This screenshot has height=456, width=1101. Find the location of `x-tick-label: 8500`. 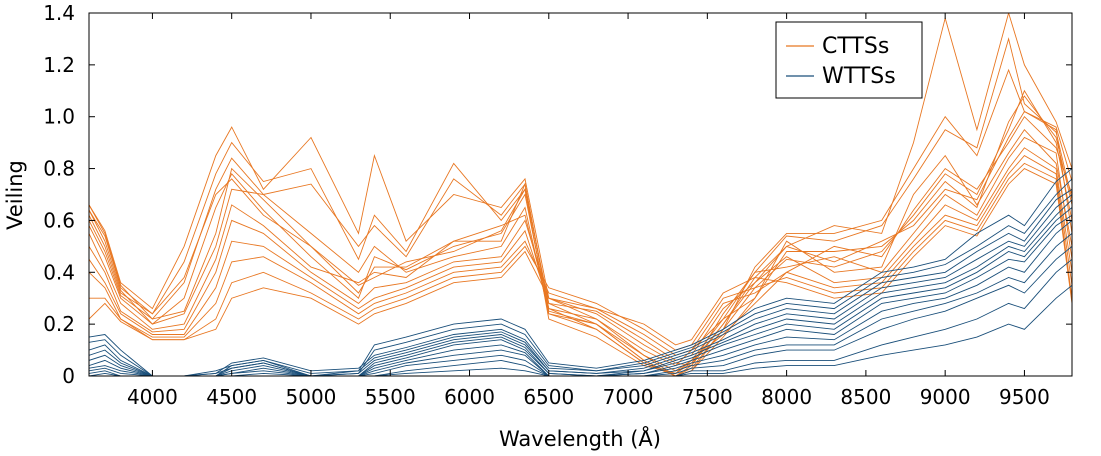

x-tick-label: 8500 is located at coordinates (865, 397).